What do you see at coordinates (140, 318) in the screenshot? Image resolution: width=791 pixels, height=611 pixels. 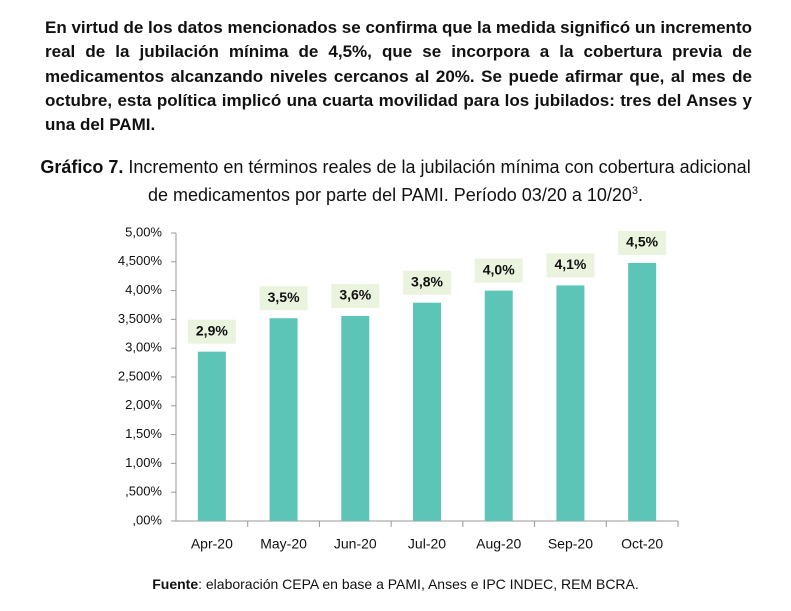 I see `y-tick-label: 3,500%` at bounding box center [140, 318].